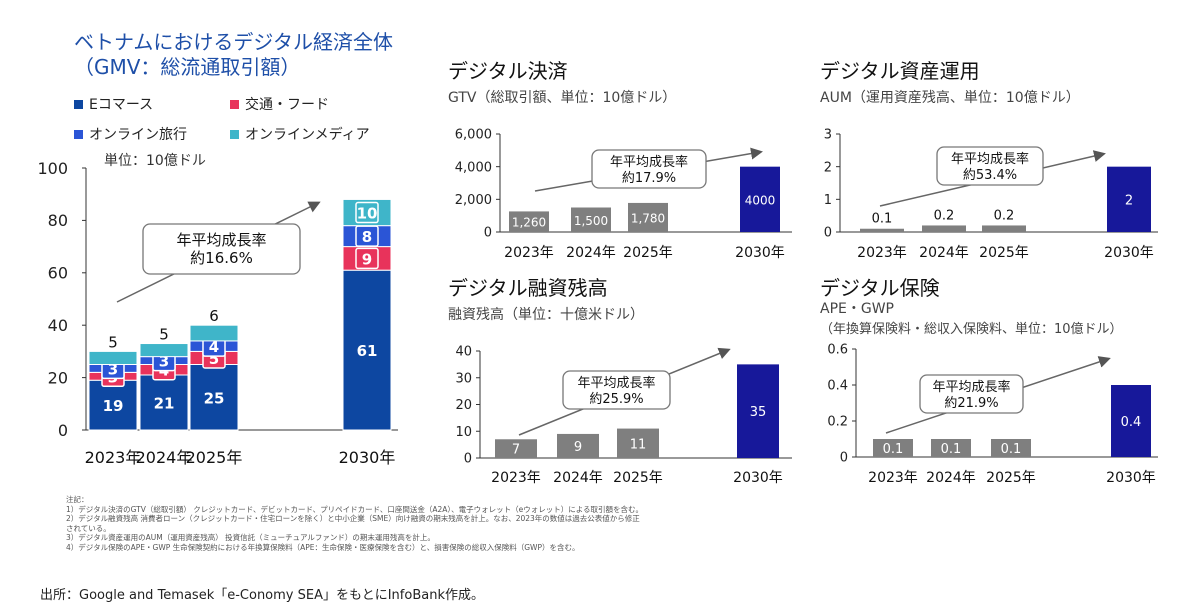 This screenshot has height=609, width=1200. Describe the element at coordinates (591, 221) in the screenshot. I see `payments-value-label: 1,500` at that location.